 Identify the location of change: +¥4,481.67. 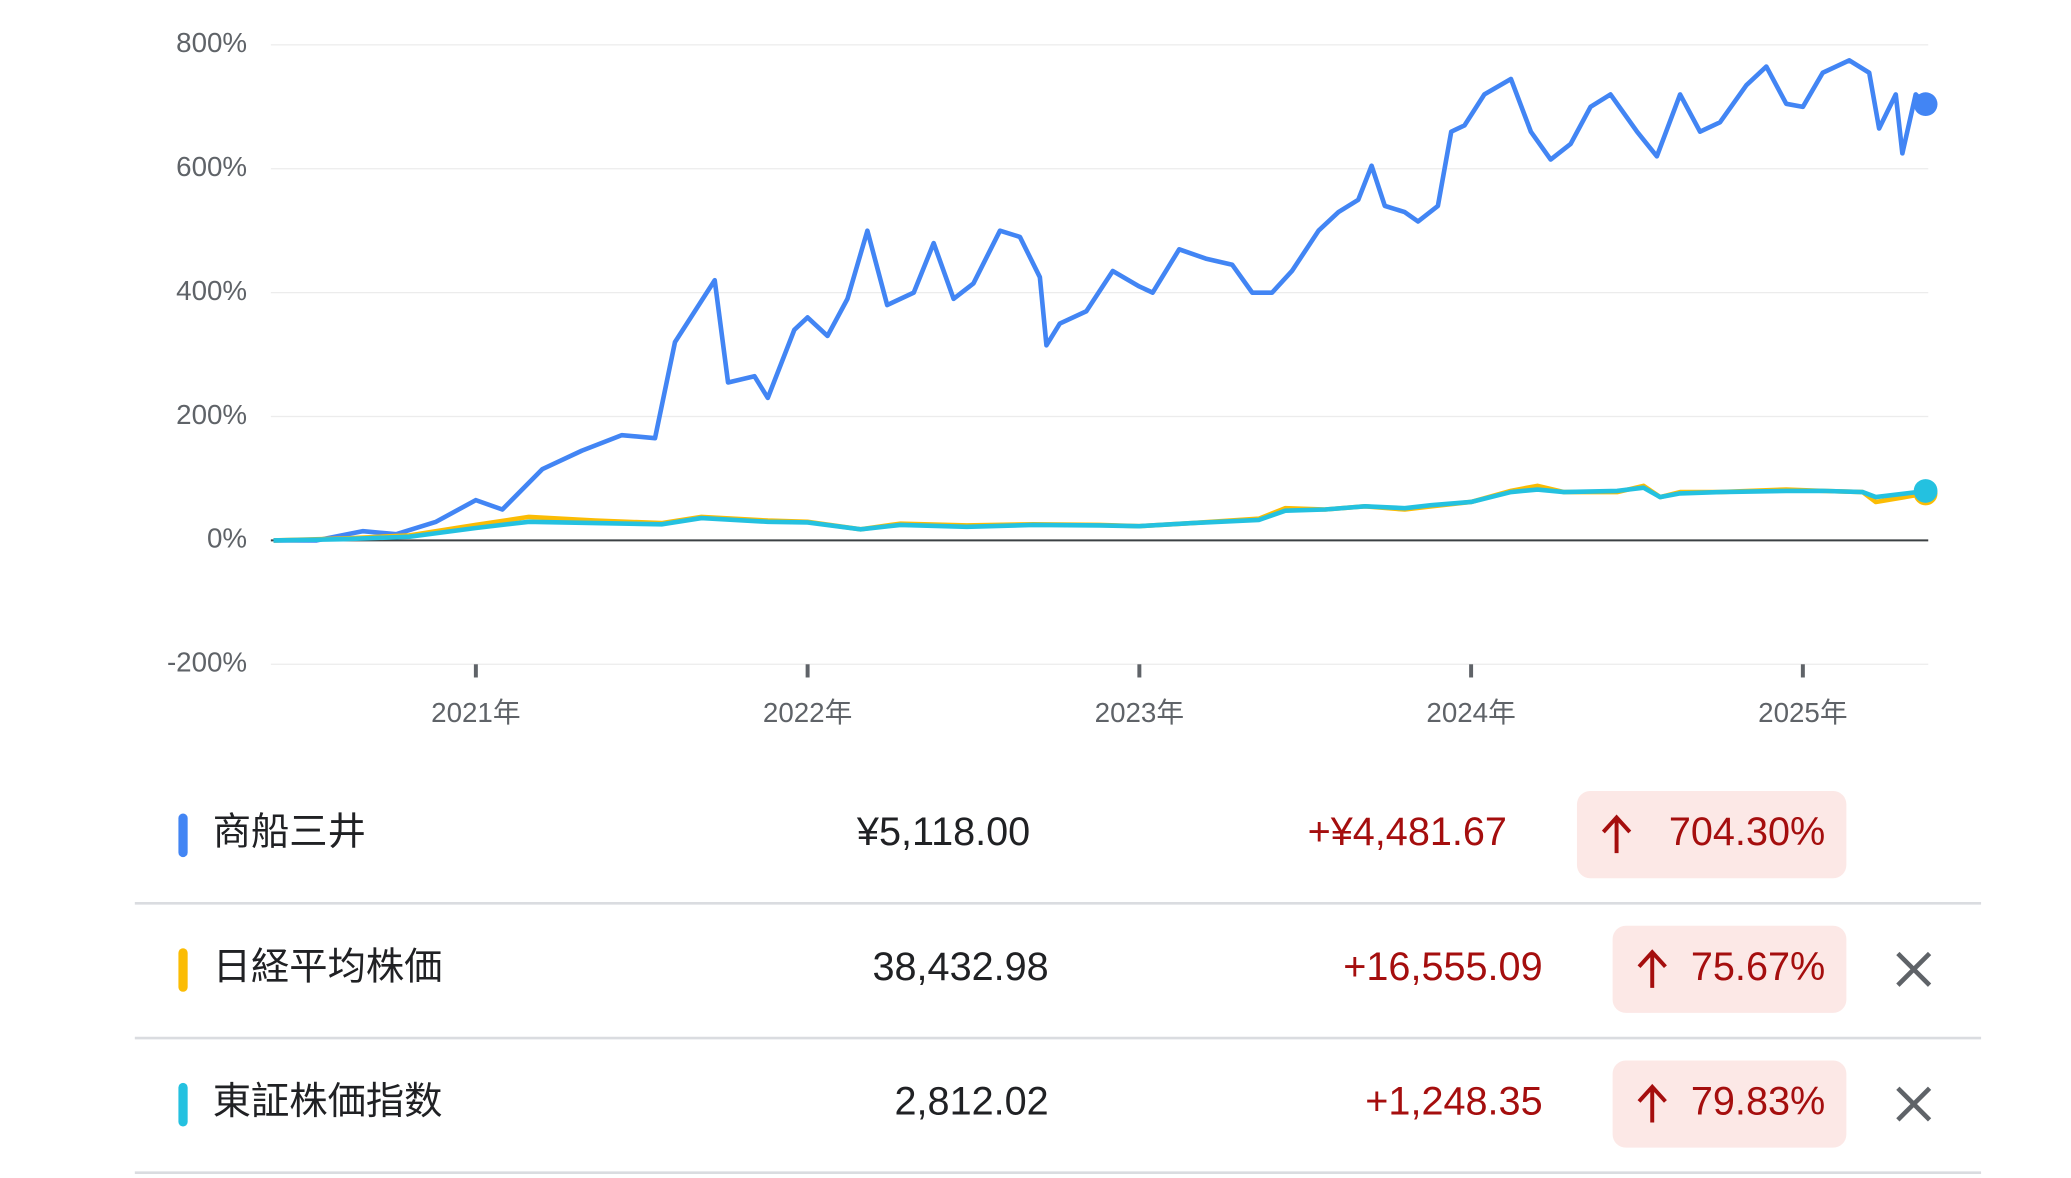
(1407, 832).